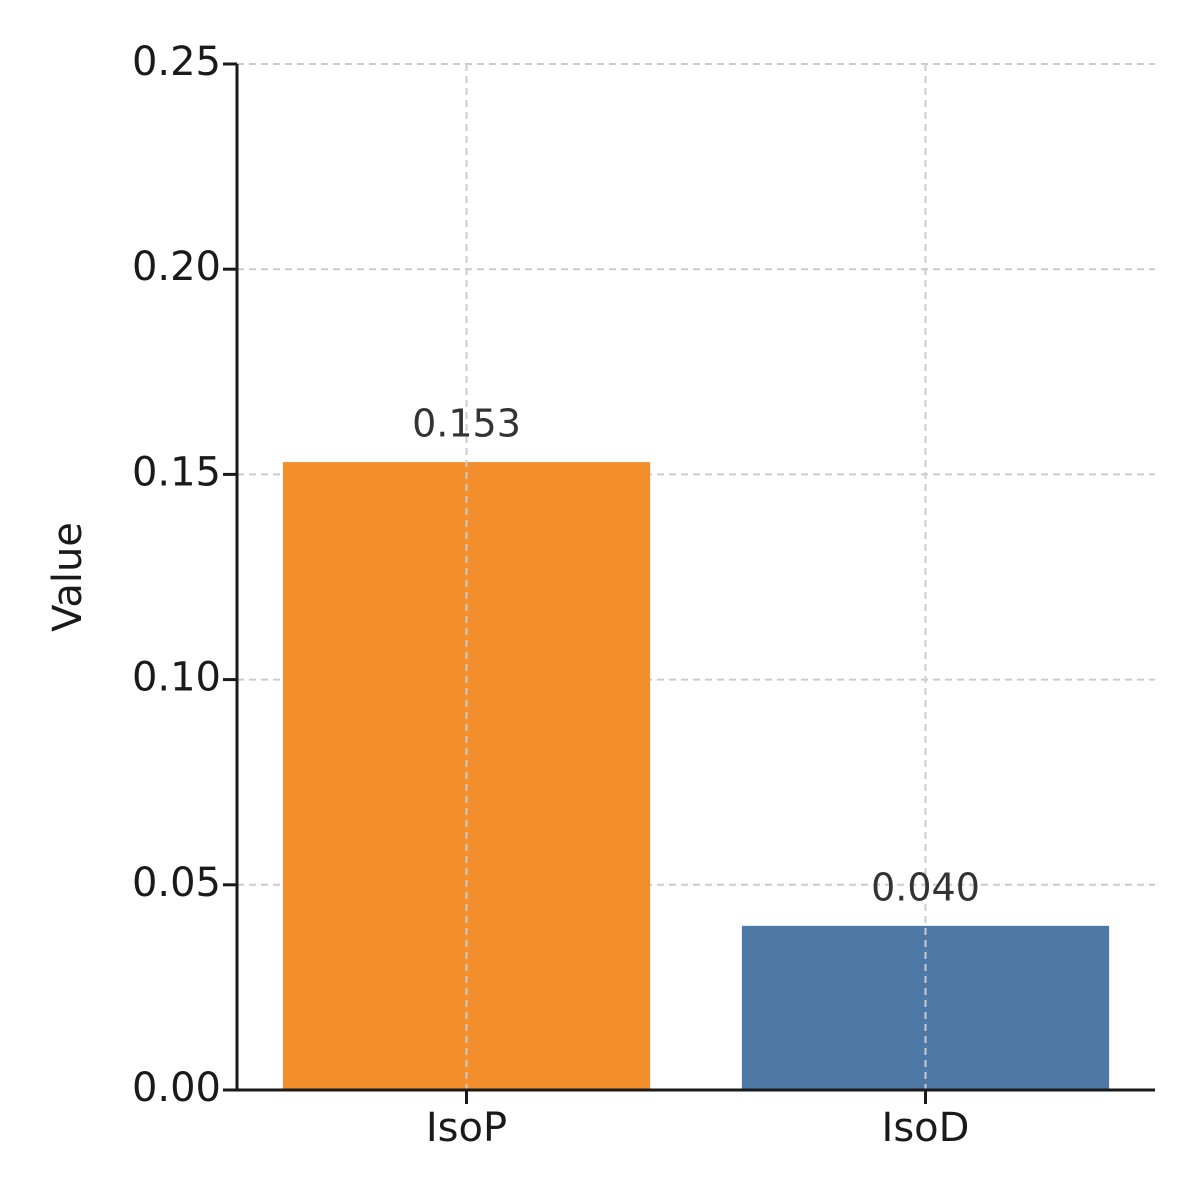  What do you see at coordinates (68, 577) in the screenshot?
I see `y-axis-label: Value` at bounding box center [68, 577].